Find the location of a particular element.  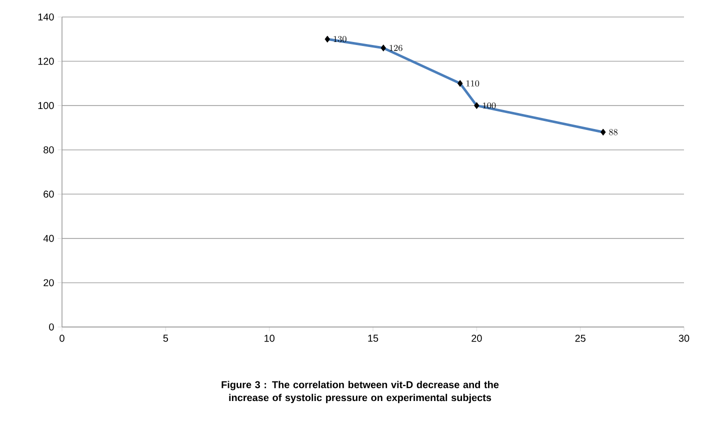

y-tick-label: 100 is located at coordinates (46, 106).